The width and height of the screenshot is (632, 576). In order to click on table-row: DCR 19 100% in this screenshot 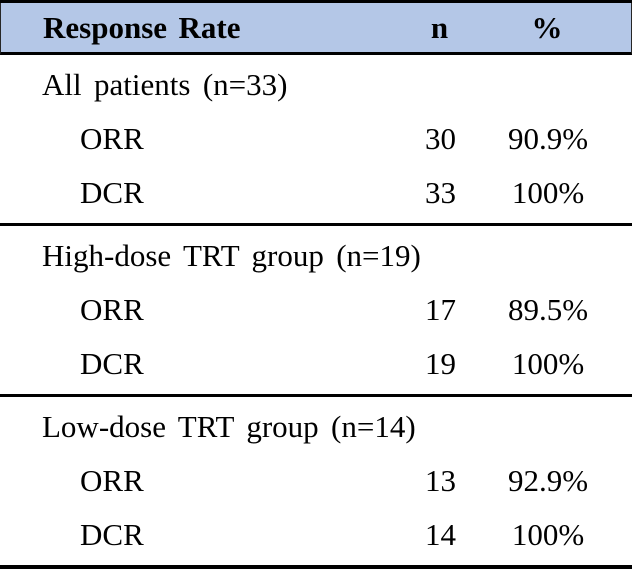, I will do `click(316, 364)`.